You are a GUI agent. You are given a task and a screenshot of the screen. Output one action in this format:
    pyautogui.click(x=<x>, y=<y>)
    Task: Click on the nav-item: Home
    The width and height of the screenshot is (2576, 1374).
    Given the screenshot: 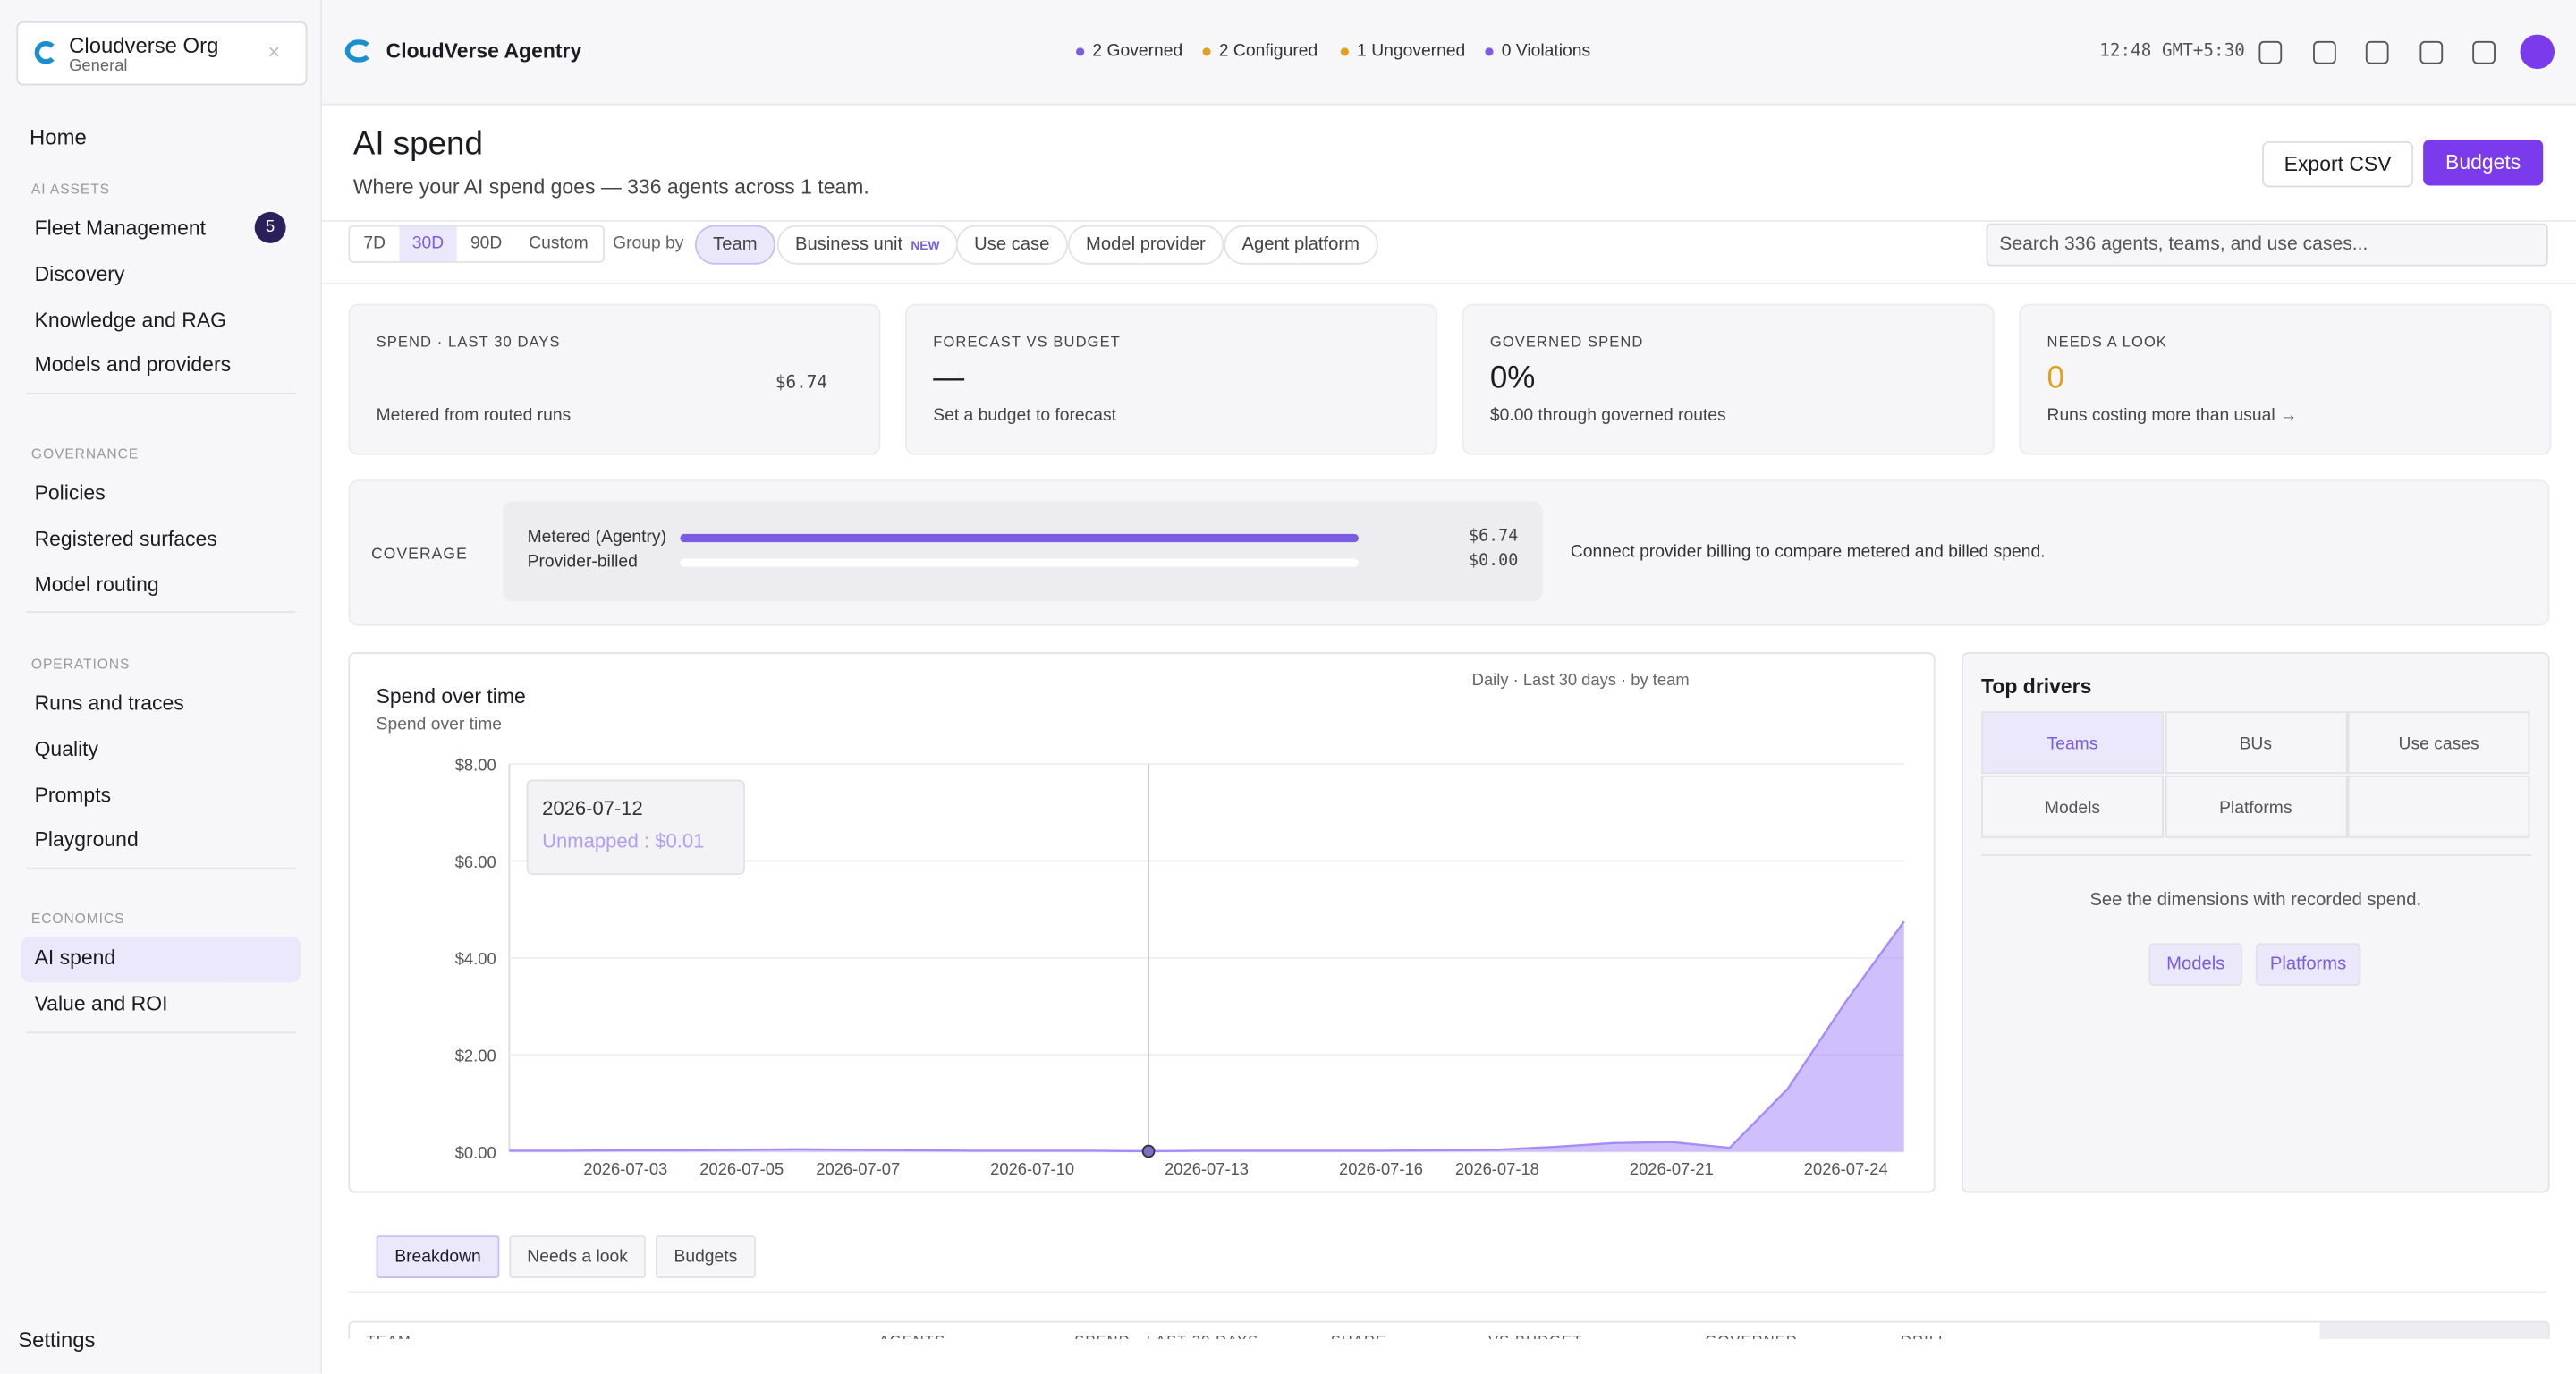 What is the action you would take?
    pyautogui.click(x=58, y=137)
    